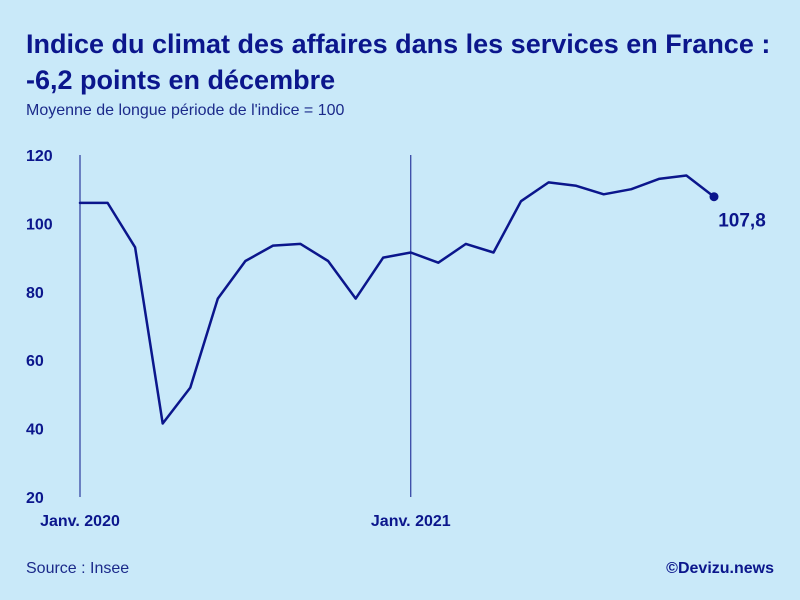  What do you see at coordinates (35, 293) in the screenshot?
I see `y-tick-label: 80` at bounding box center [35, 293].